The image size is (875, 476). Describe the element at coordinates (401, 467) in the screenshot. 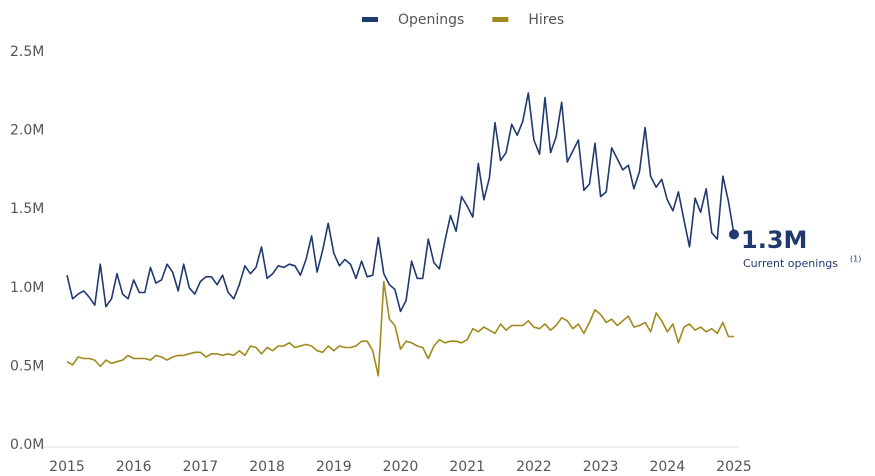

I see `x-tick-label: 2020` at that location.